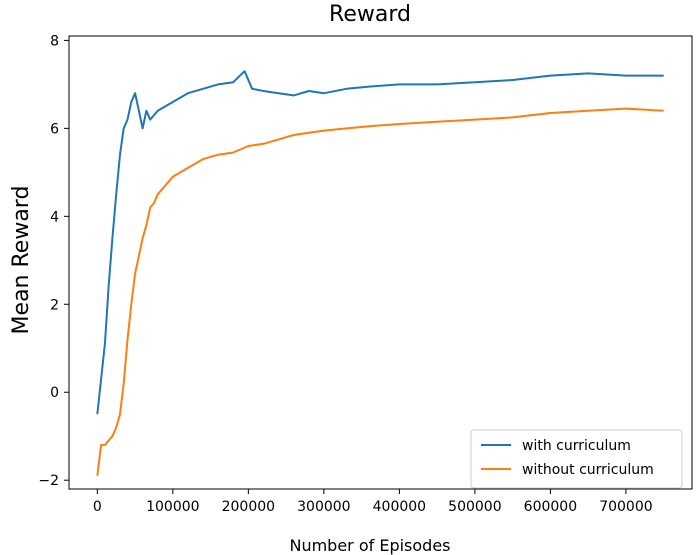 This screenshot has width=699, height=555. I want to click on y-tick-label: 2, so click(54, 305).